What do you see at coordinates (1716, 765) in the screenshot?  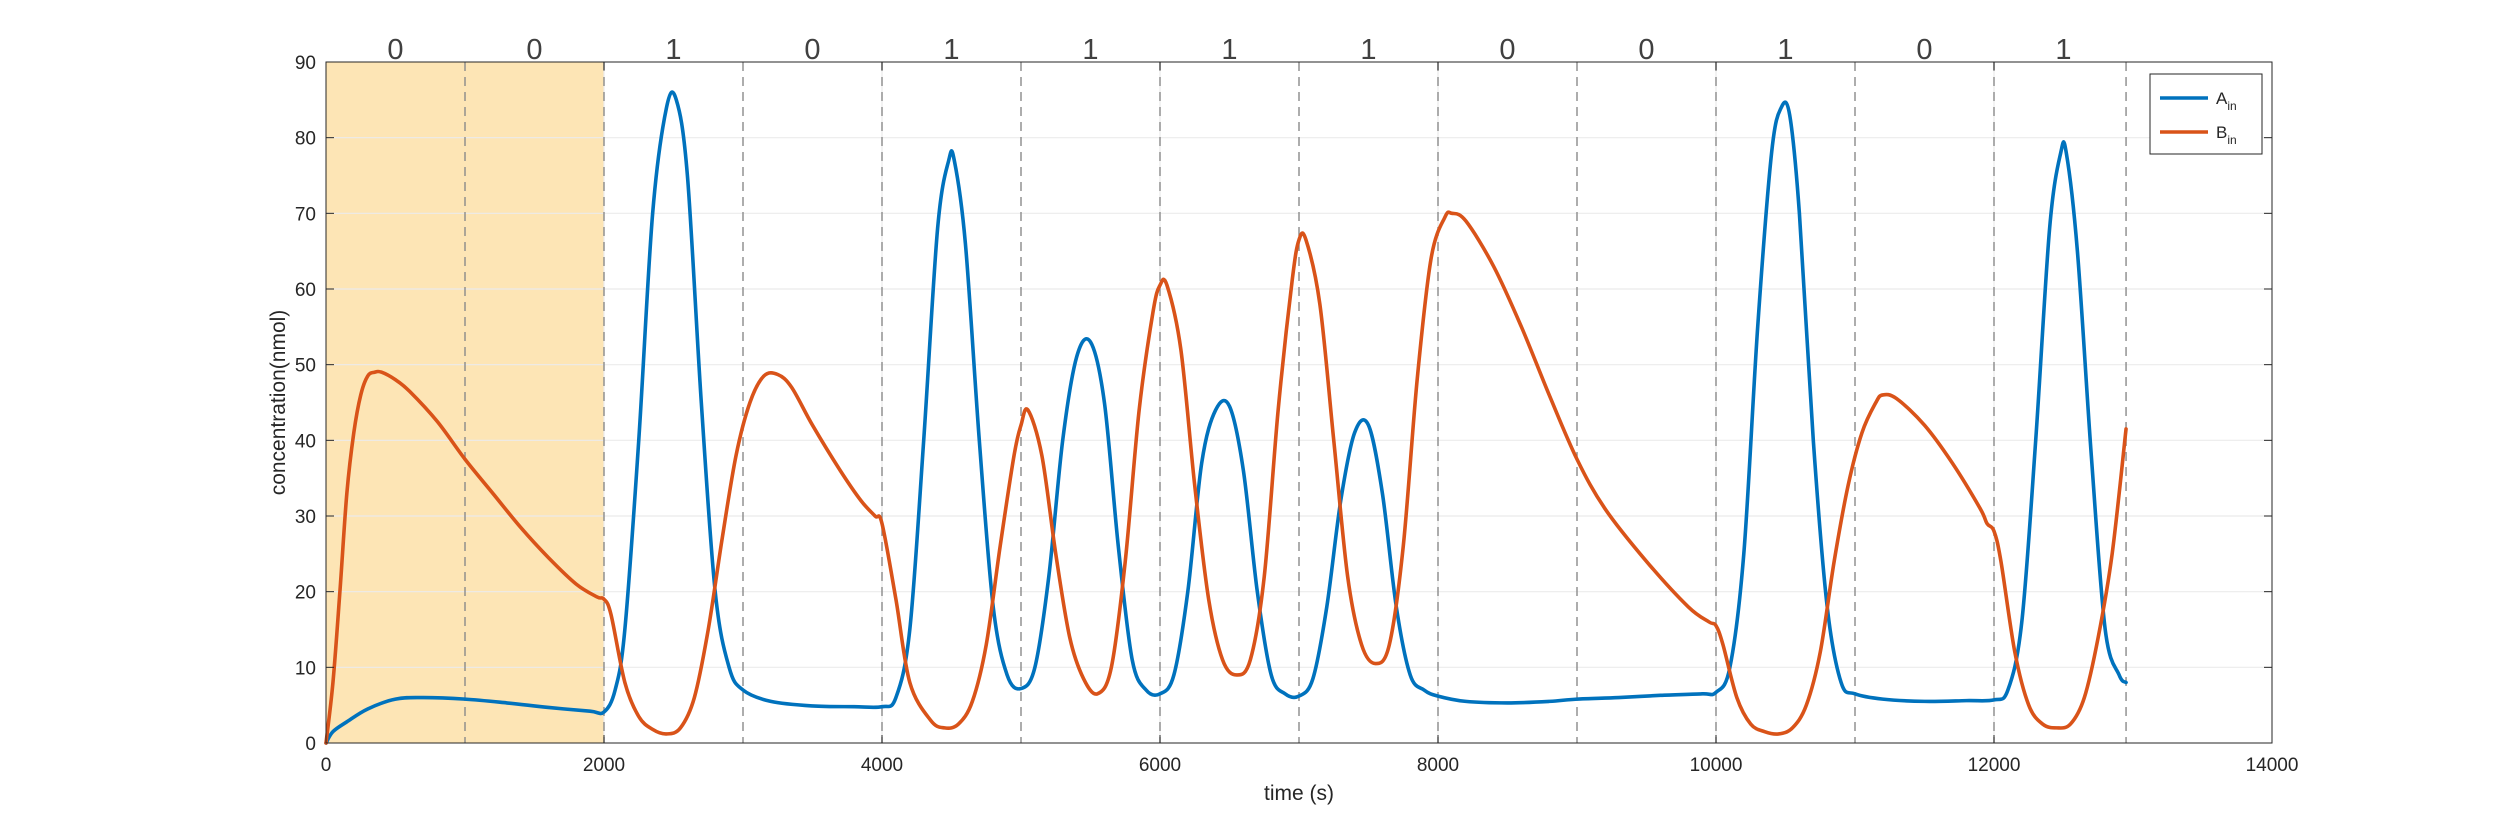 I see `x-tick-label: 10000` at bounding box center [1716, 765].